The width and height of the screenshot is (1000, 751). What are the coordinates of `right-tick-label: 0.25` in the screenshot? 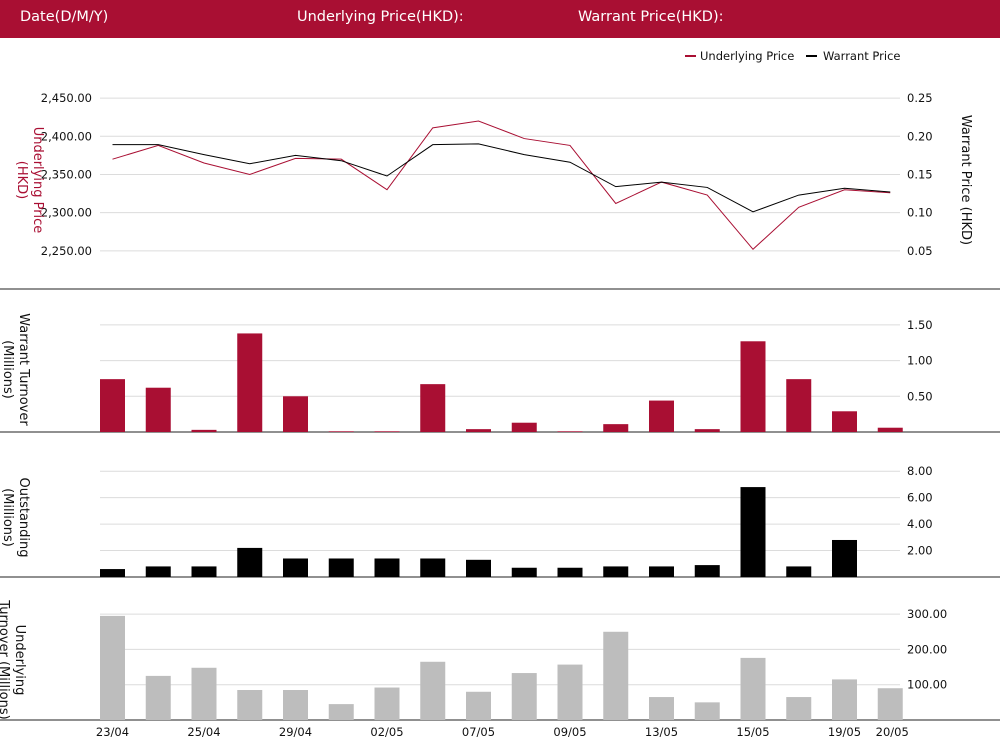 It's located at (920, 98).